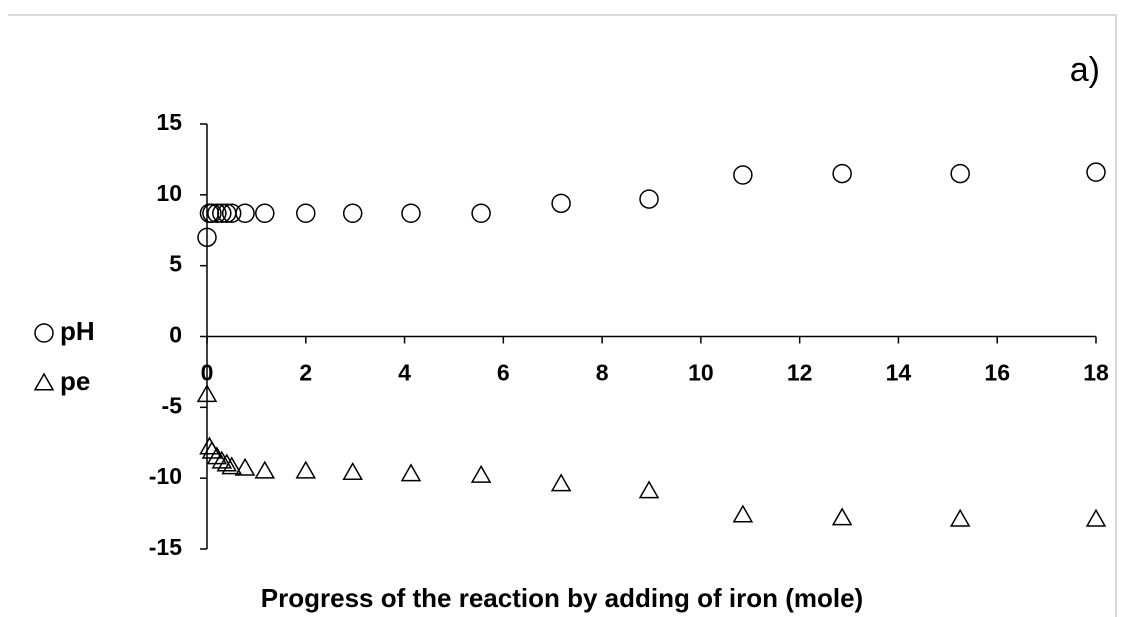 The width and height of the screenshot is (1131, 617). I want to click on y-tick-label: 5, so click(175, 264).